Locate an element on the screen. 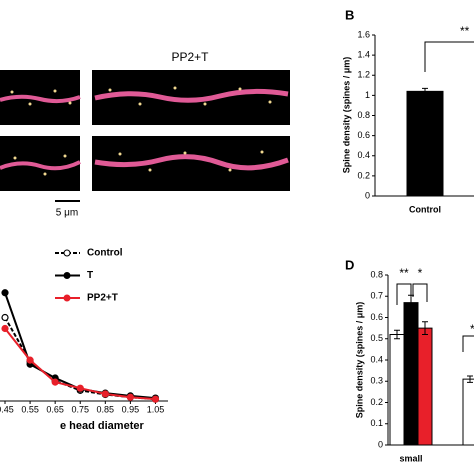 The width and height of the screenshot is (474, 474). y-tick-label: 1 is located at coordinates (367, 95).